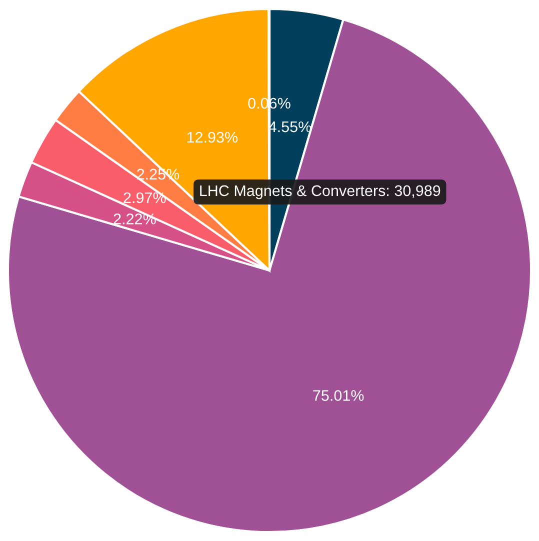 Image resolution: width=539 pixels, height=541 pixels. I want to click on data-label: 2.97%, so click(145, 198).